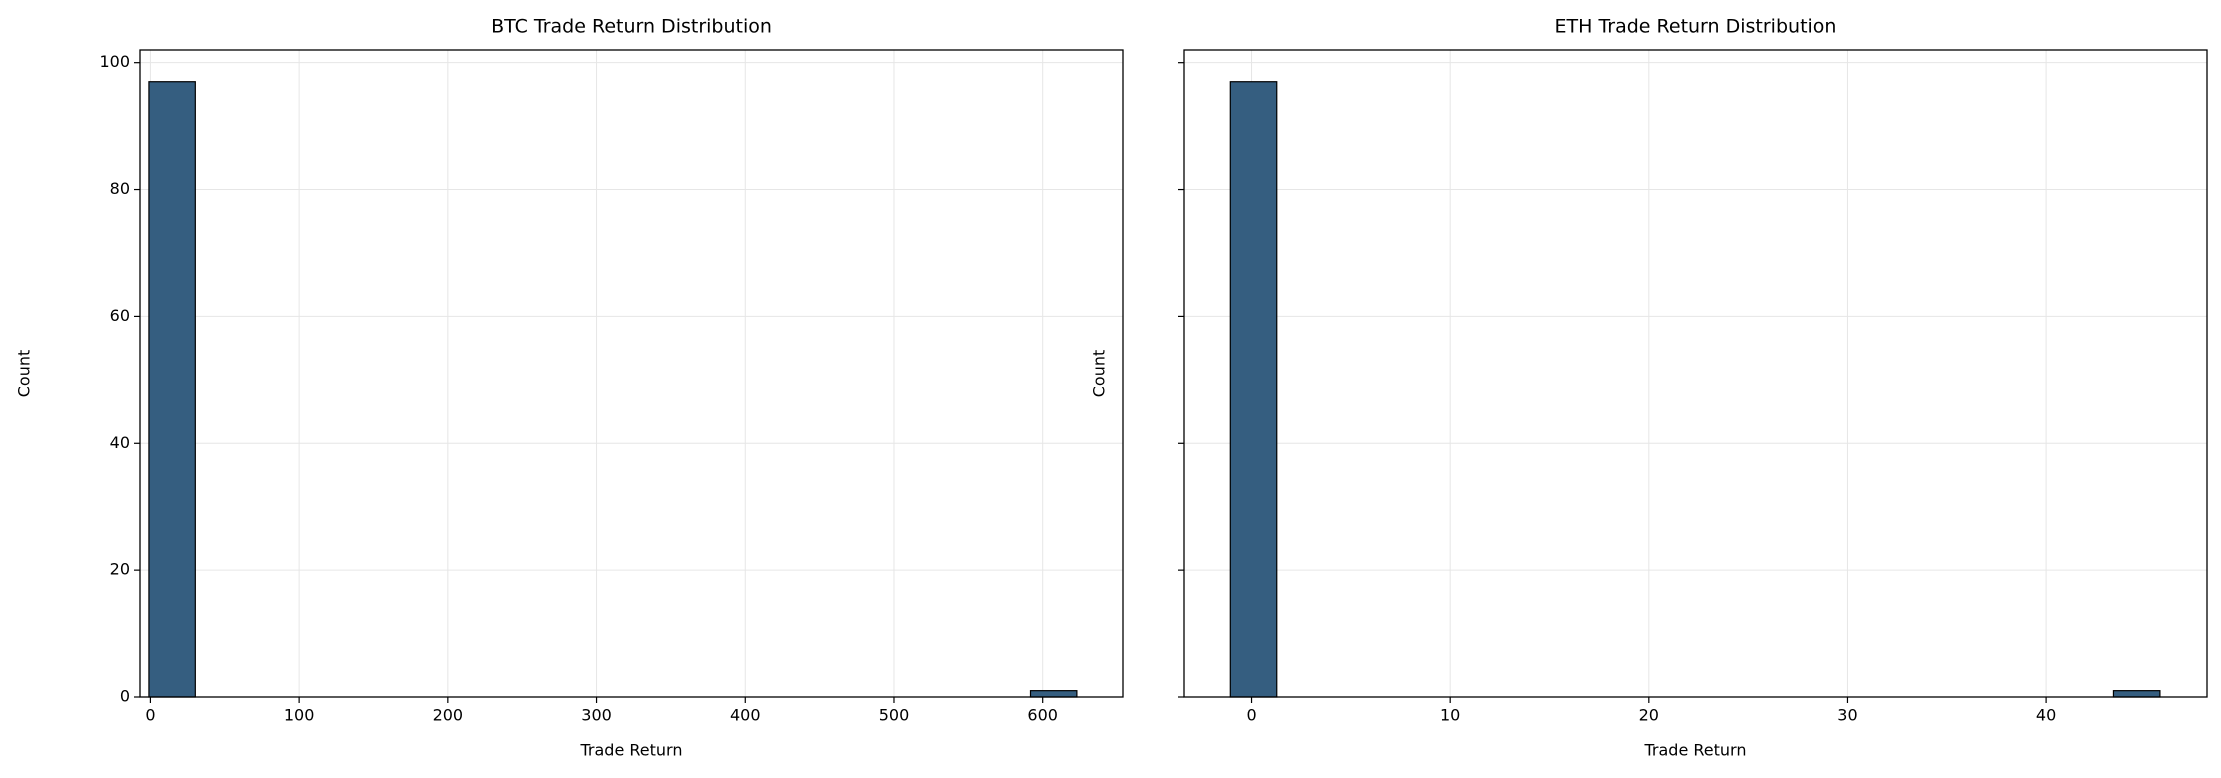  What do you see at coordinates (1042, 715) in the screenshot?
I see `x-tick-label: 600` at bounding box center [1042, 715].